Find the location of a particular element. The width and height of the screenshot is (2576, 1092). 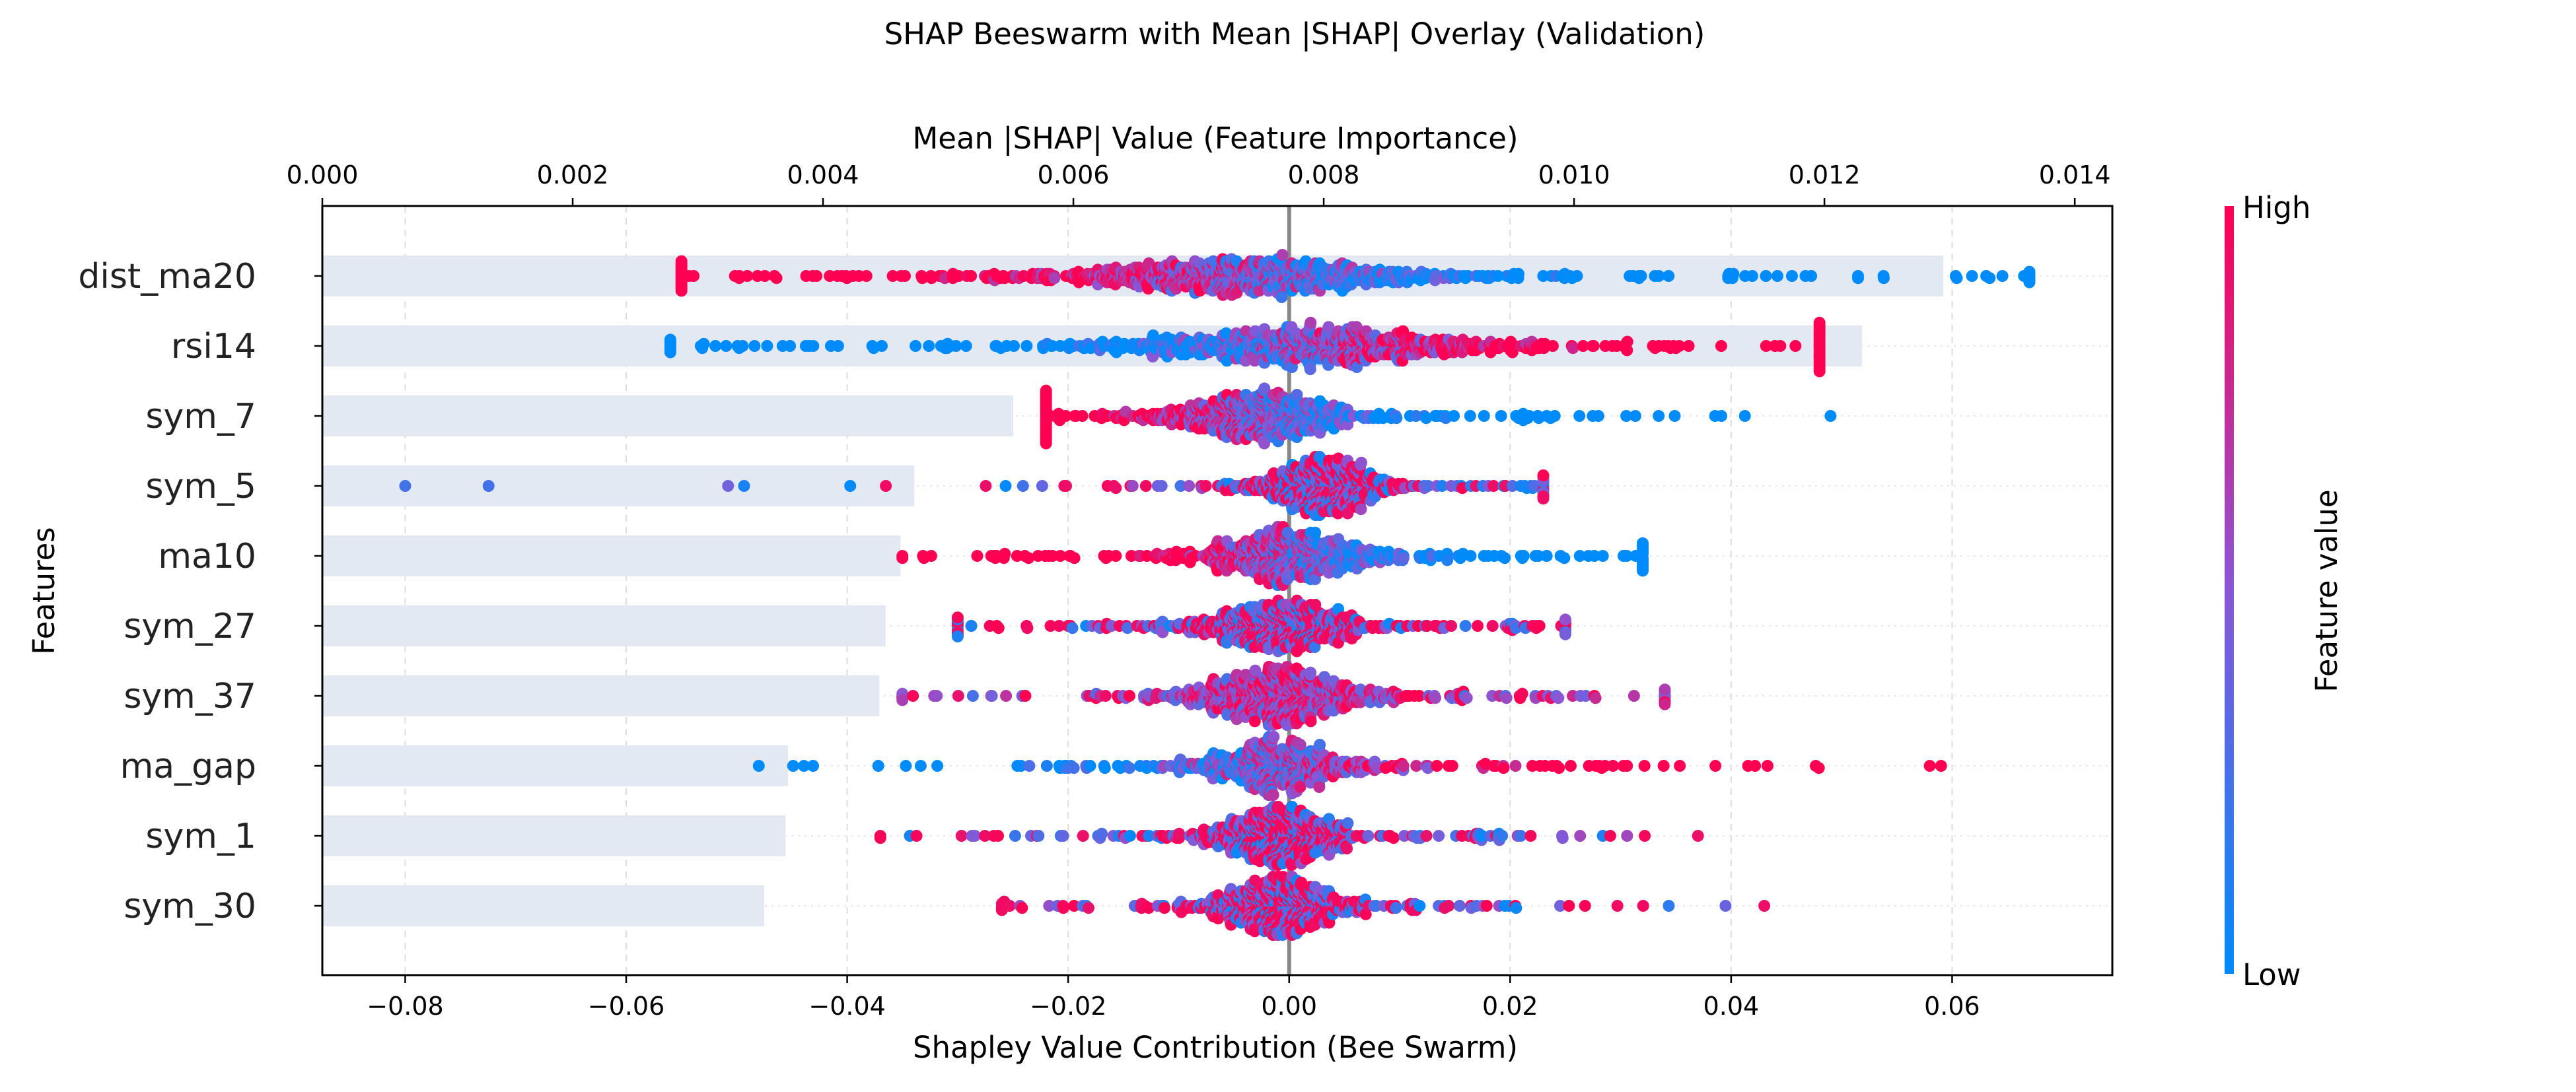

top-axis-label: Mean |SHAP| Value (Feature Importance) is located at coordinates (1215, 138).